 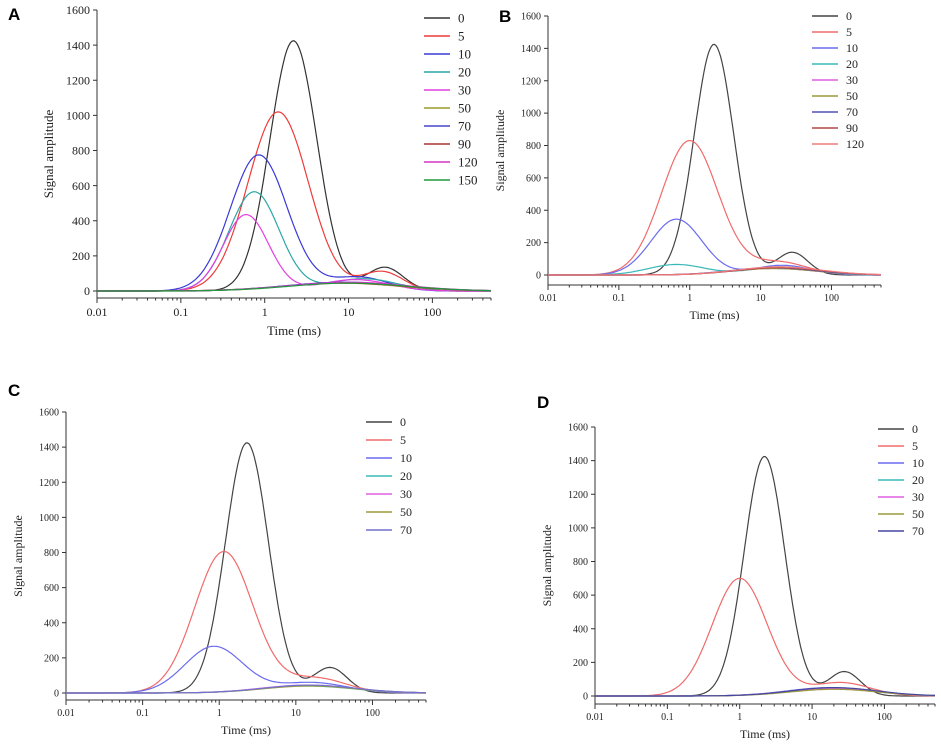 I want to click on panel-label: B, so click(x=505, y=16).